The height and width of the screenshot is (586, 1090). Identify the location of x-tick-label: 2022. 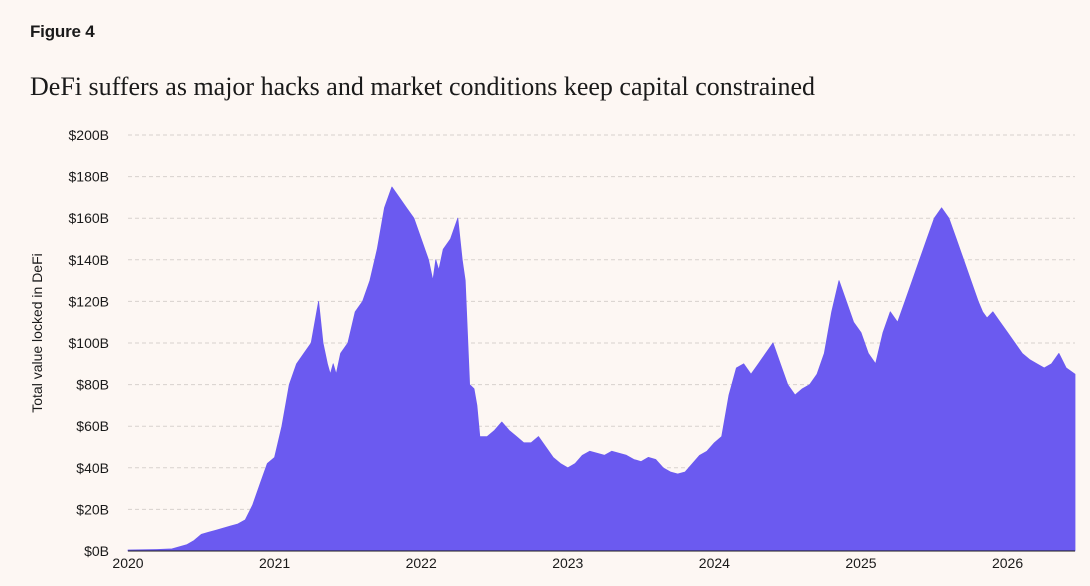
(421, 563).